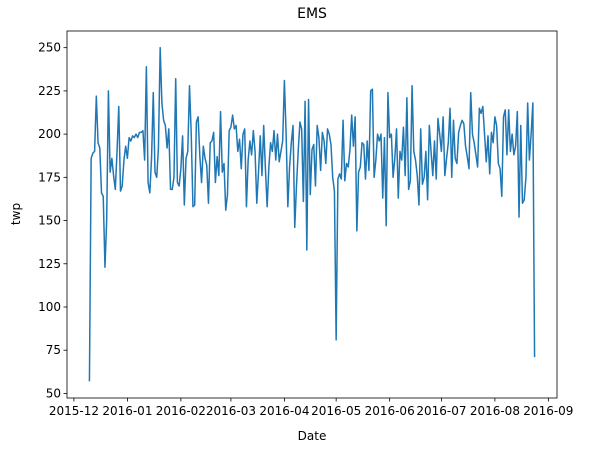 The image size is (592, 457). Describe the element at coordinates (49, 134) in the screenshot. I see `y-tick-label: 200` at that location.